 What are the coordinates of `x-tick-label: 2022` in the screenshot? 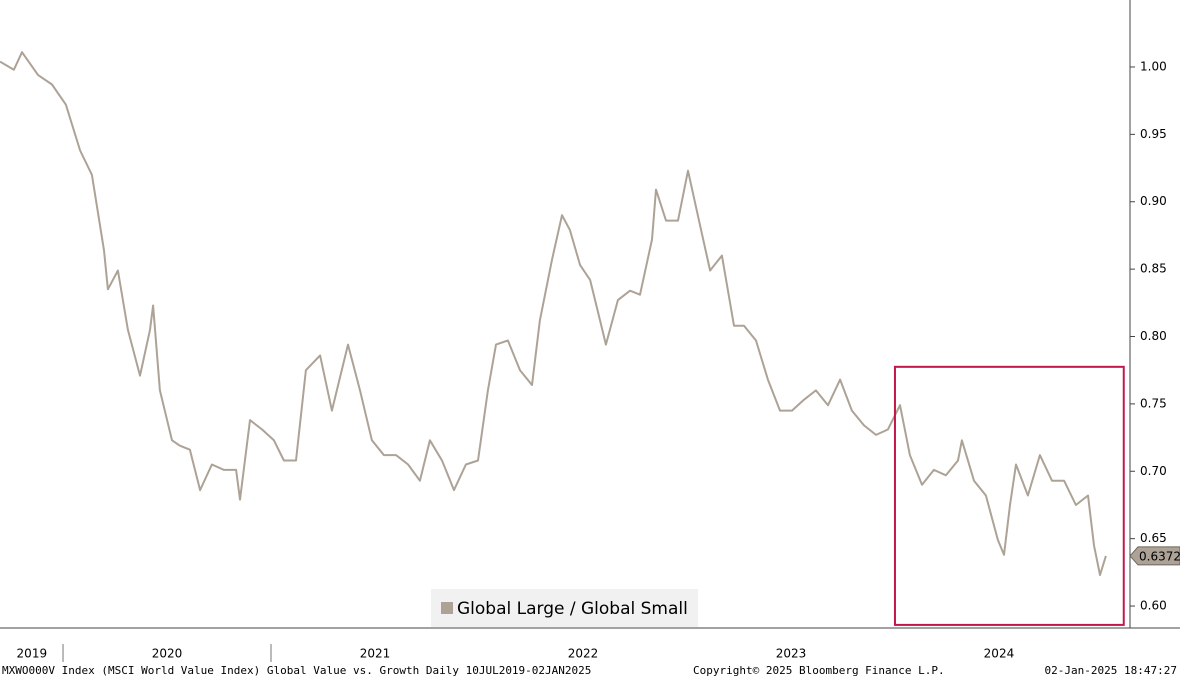 It's located at (583, 654).